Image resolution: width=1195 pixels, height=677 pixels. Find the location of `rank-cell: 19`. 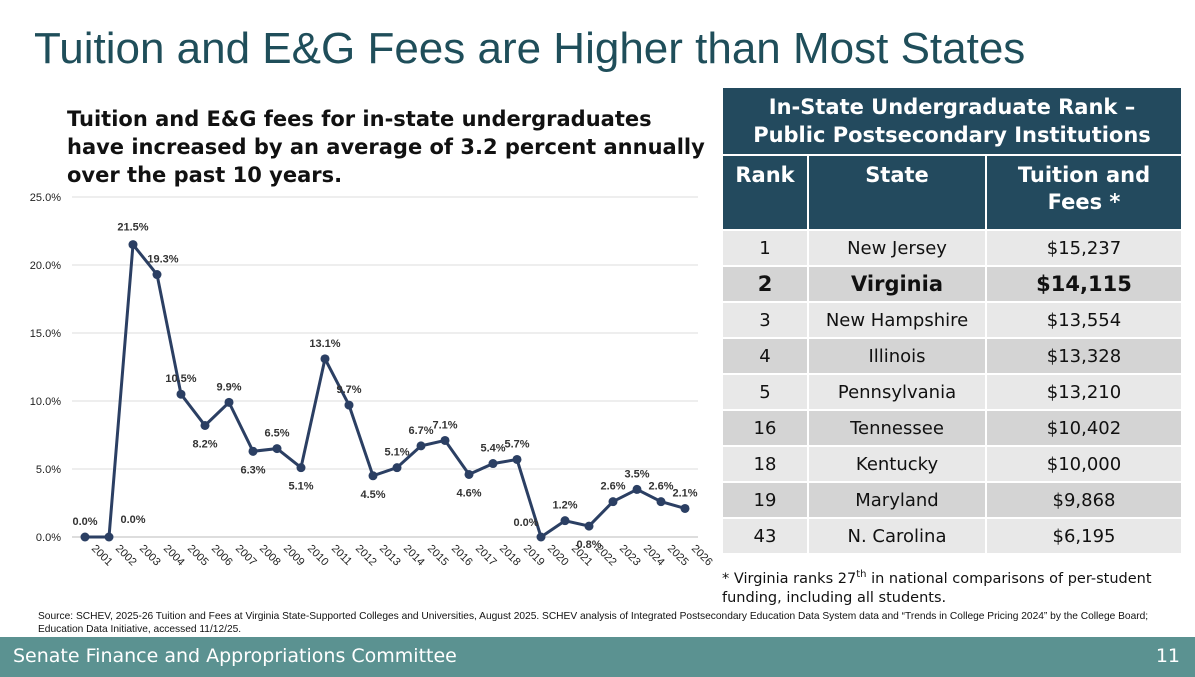

rank-cell: 19 is located at coordinates (765, 499).